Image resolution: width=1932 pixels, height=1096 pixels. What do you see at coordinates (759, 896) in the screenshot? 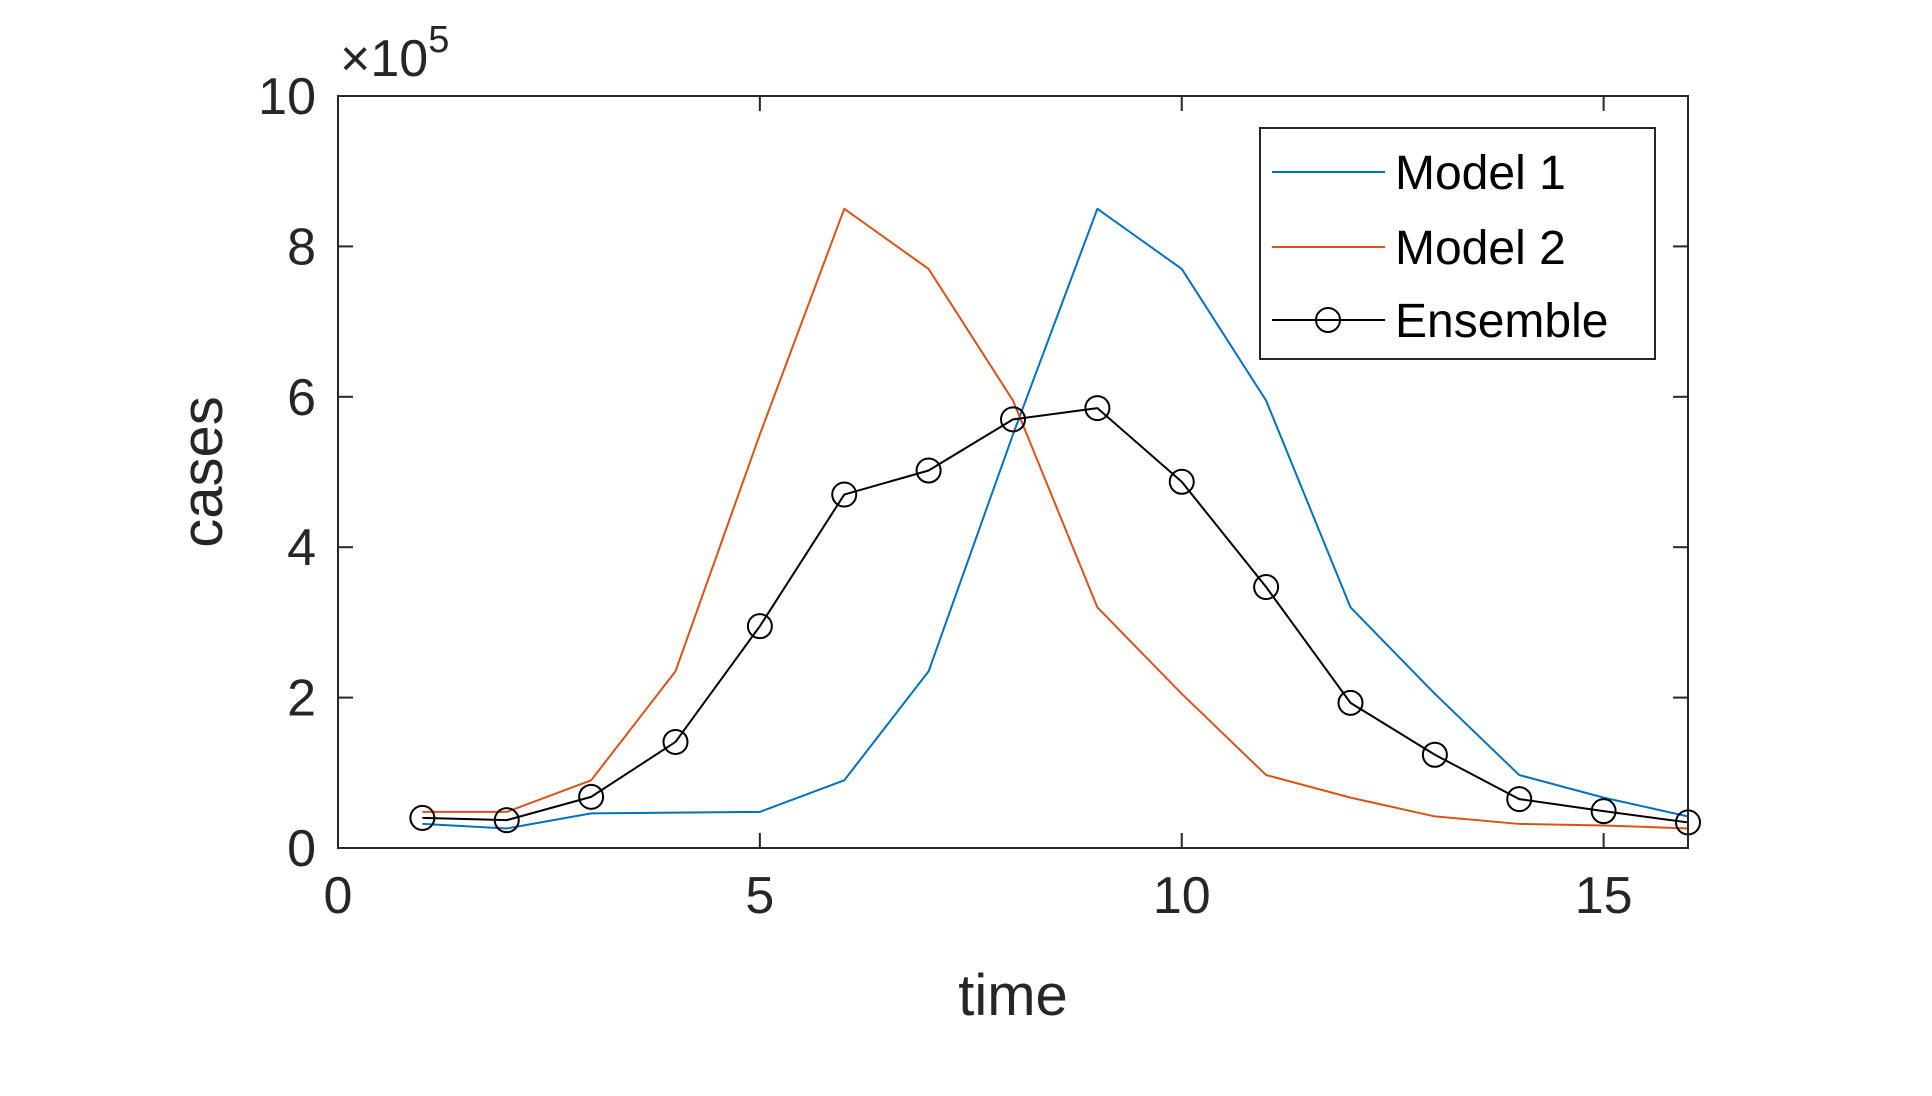
I see `x-tick-label: 5` at bounding box center [759, 896].